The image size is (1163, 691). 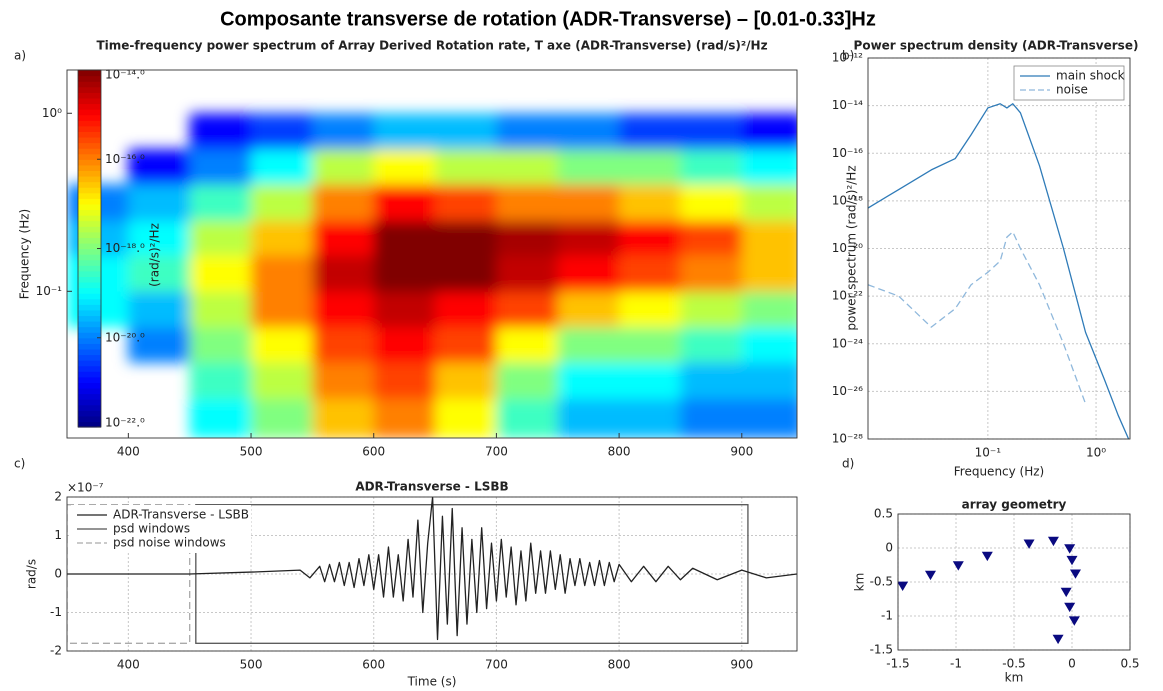 What do you see at coordinates (881, 582) in the screenshot?
I see `y-tick-label: -0.5` at bounding box center [881, 582].